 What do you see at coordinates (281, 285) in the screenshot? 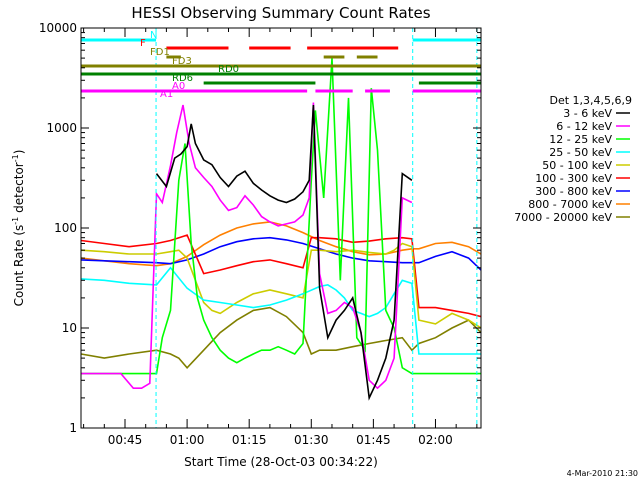
I see `series-line-50-100-kev` at bounding box center [281, 285].